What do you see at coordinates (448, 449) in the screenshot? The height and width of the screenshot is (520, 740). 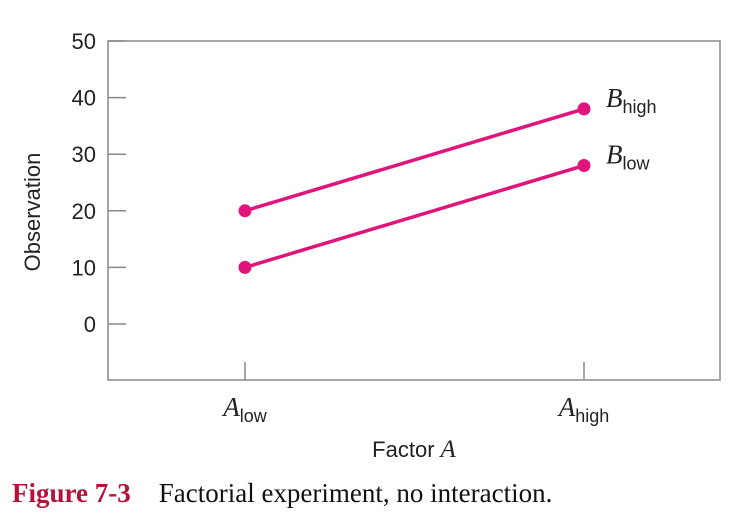 I see `x-axis-title-var: A` at bounding box center [448, 449].